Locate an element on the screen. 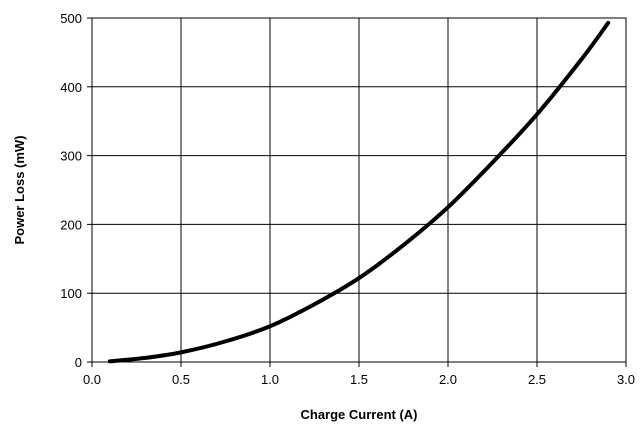 The image size is (642, 426). y-tick-label: 0 is located at coordinates (78, 362).